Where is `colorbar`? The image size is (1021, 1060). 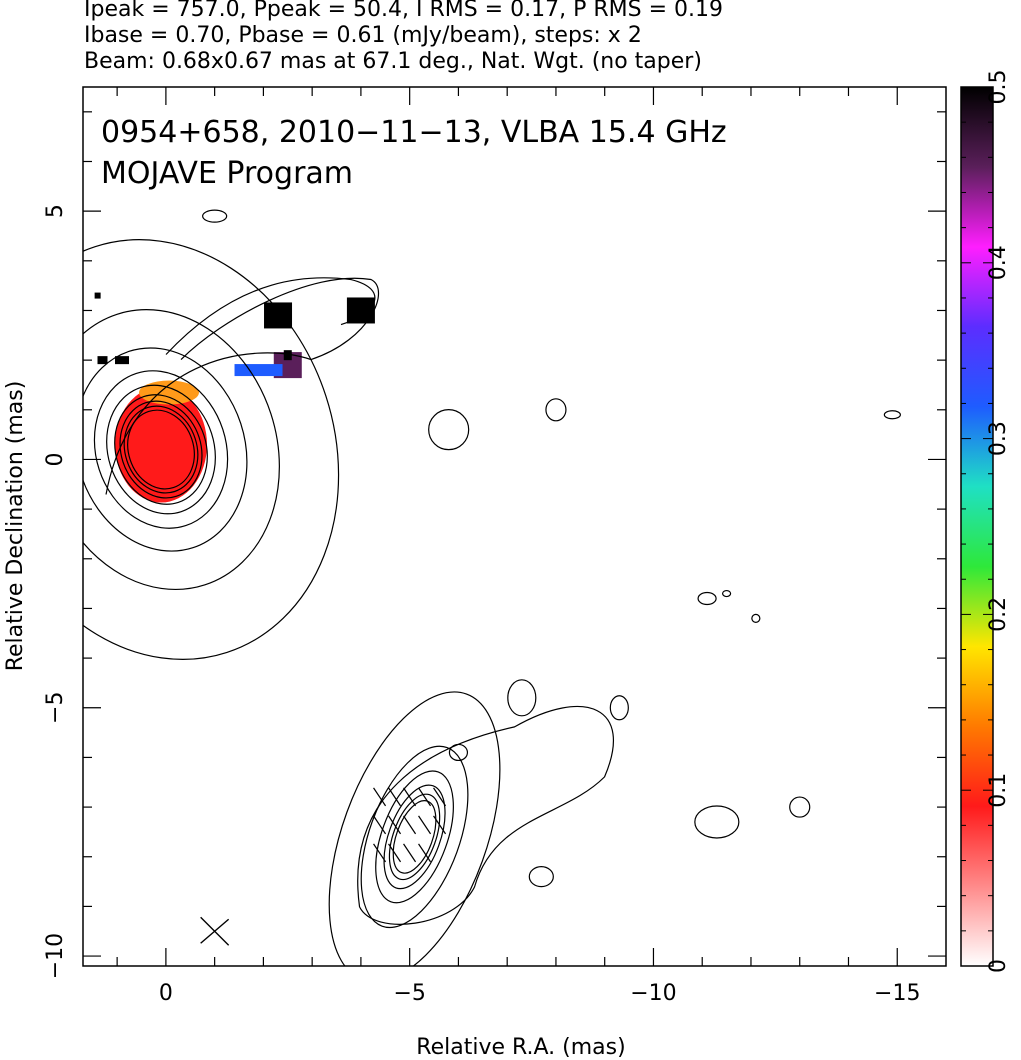 colorbar is located at coordinates (977, 526).